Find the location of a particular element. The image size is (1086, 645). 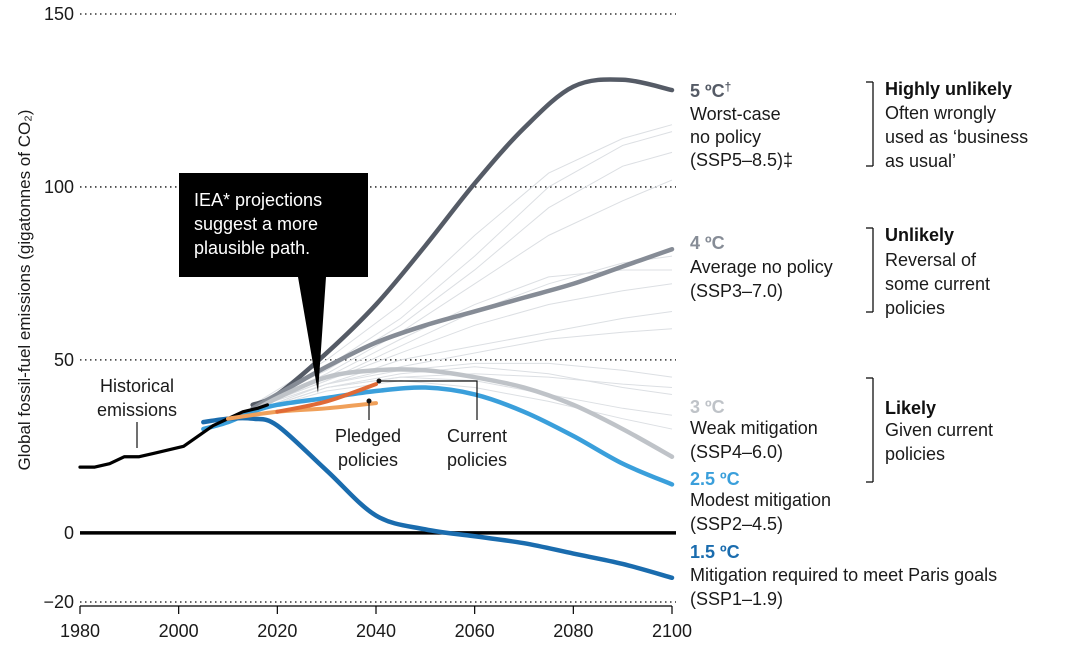

ssp370-line-2: (SSP3–7.0) is located at coordinates (736, 291).